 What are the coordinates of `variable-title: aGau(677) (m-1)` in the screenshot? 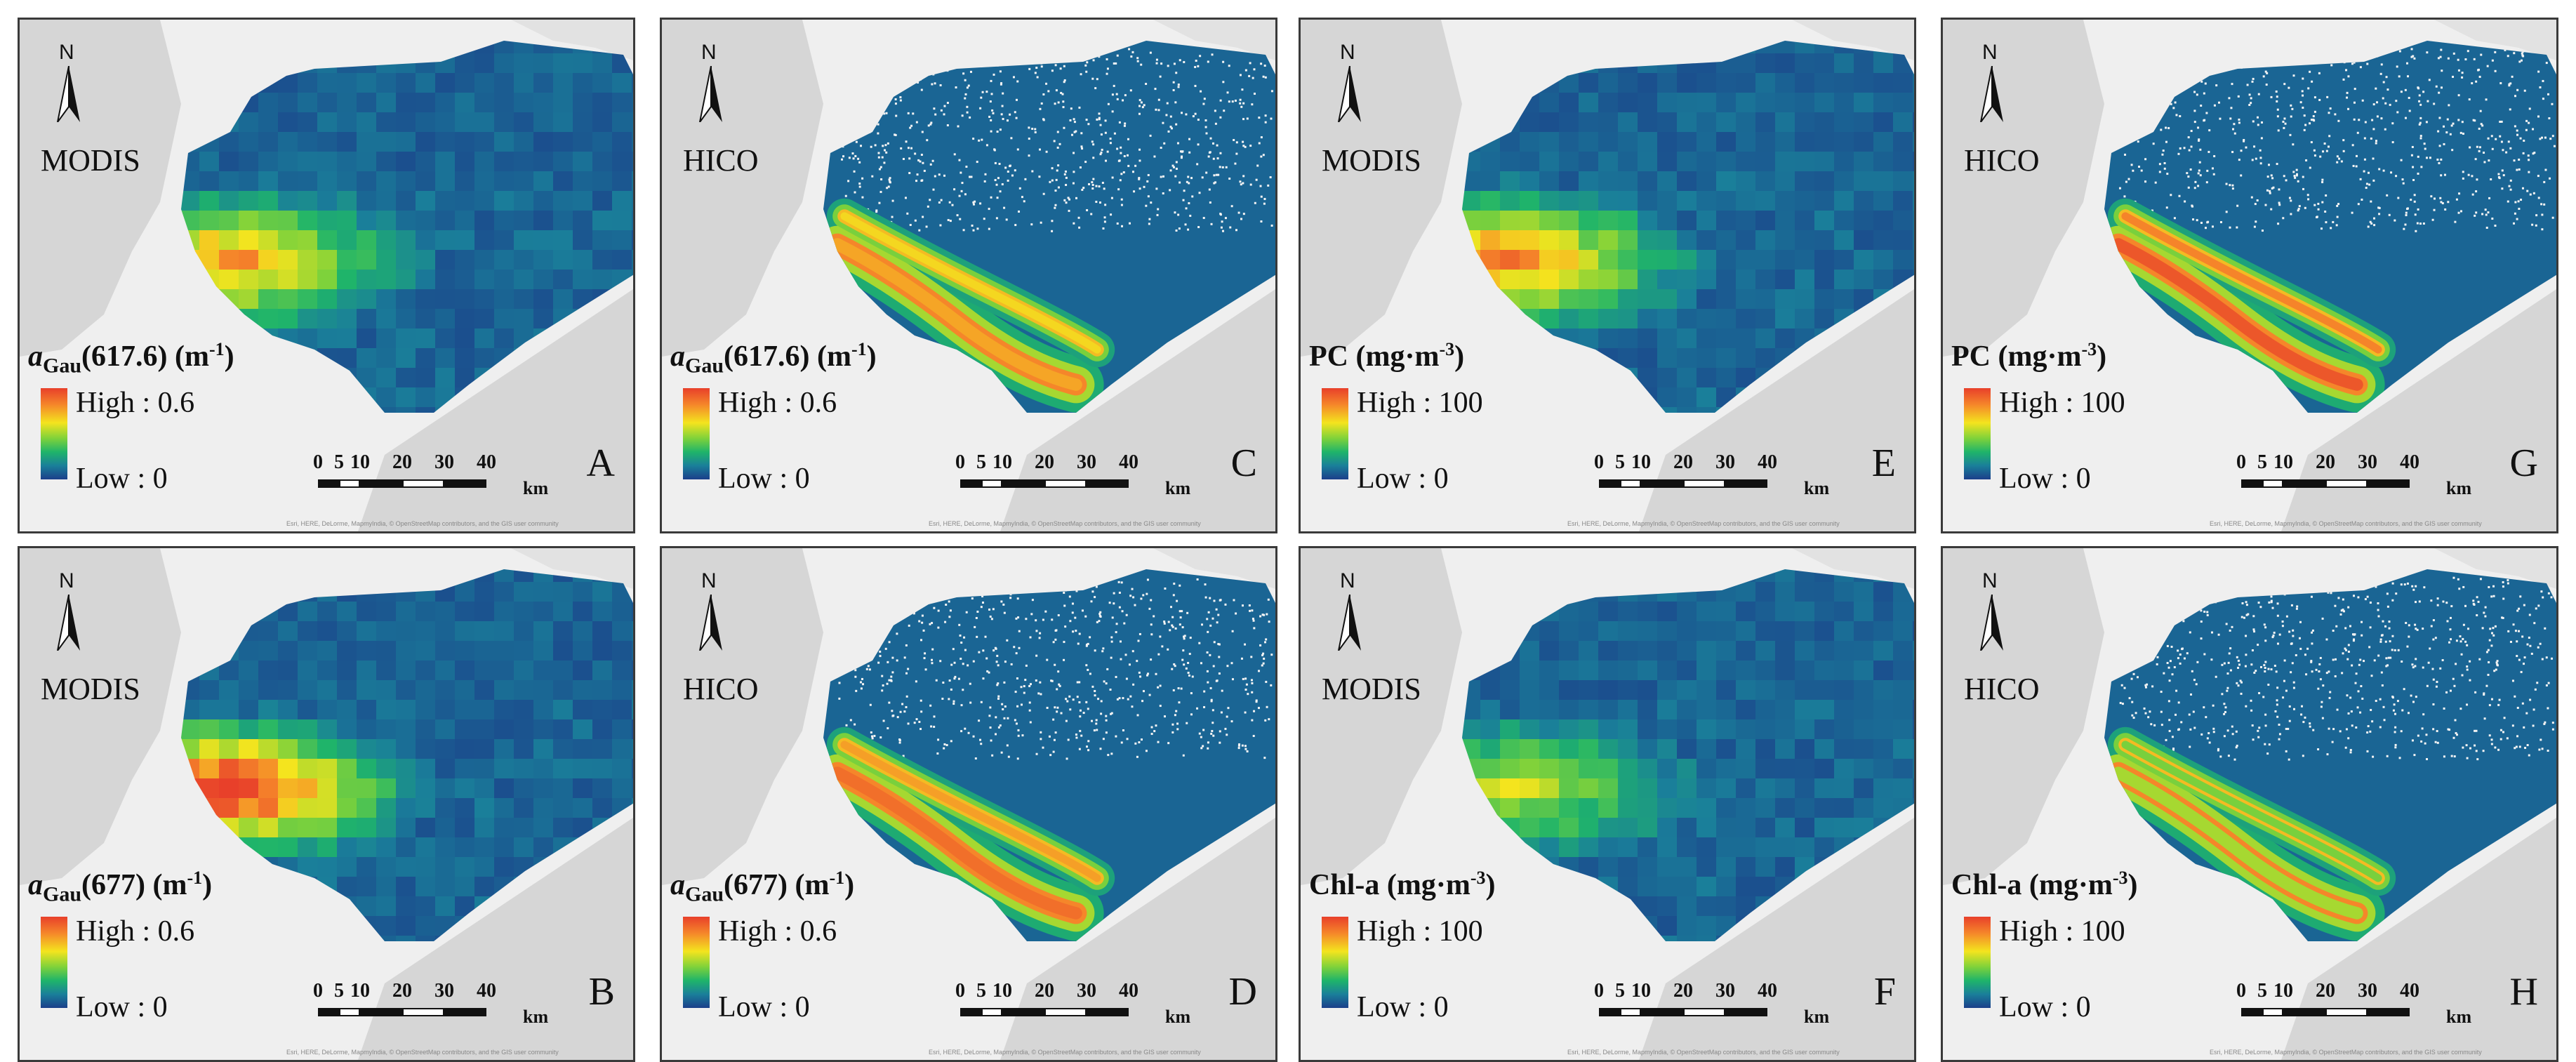 It's located at (120, 887).